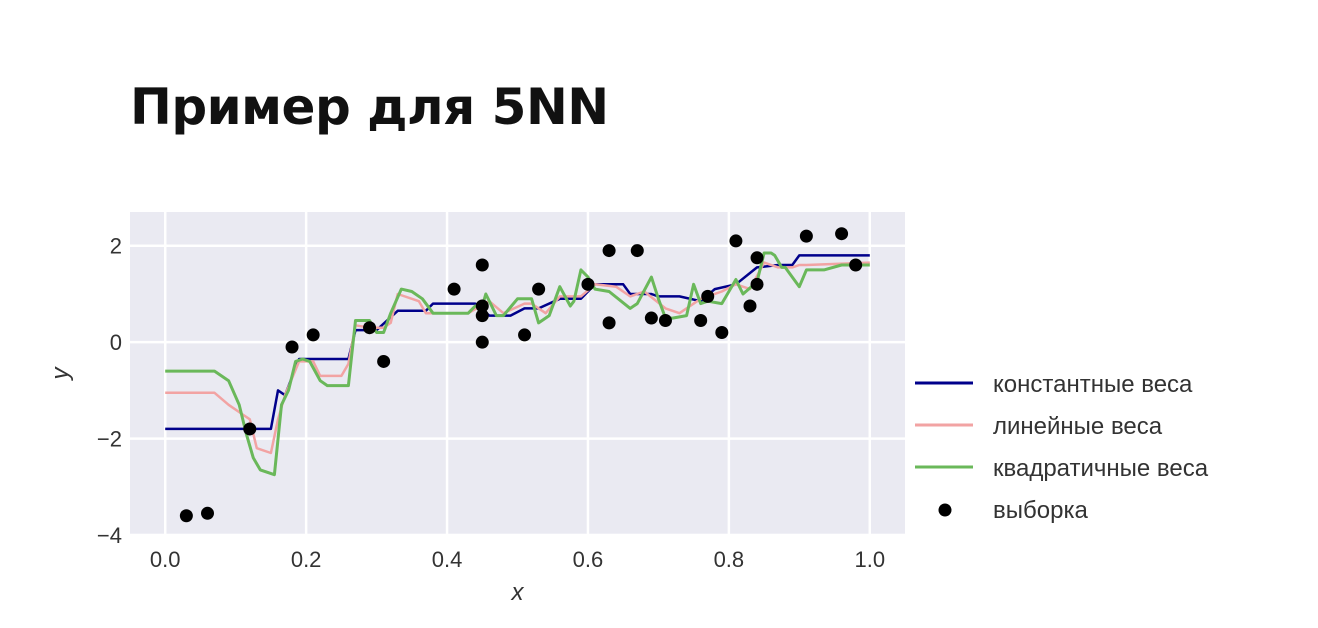  I want to click on x-tick-labels: 0.0 0.2 0.4 0.6 0.8 1.0, so click(517, 559).